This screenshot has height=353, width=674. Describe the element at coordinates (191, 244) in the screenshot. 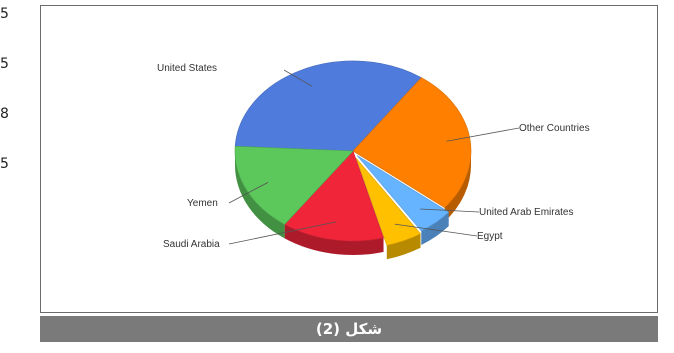

I see `slice-label: Saudi Arabia` at that location.